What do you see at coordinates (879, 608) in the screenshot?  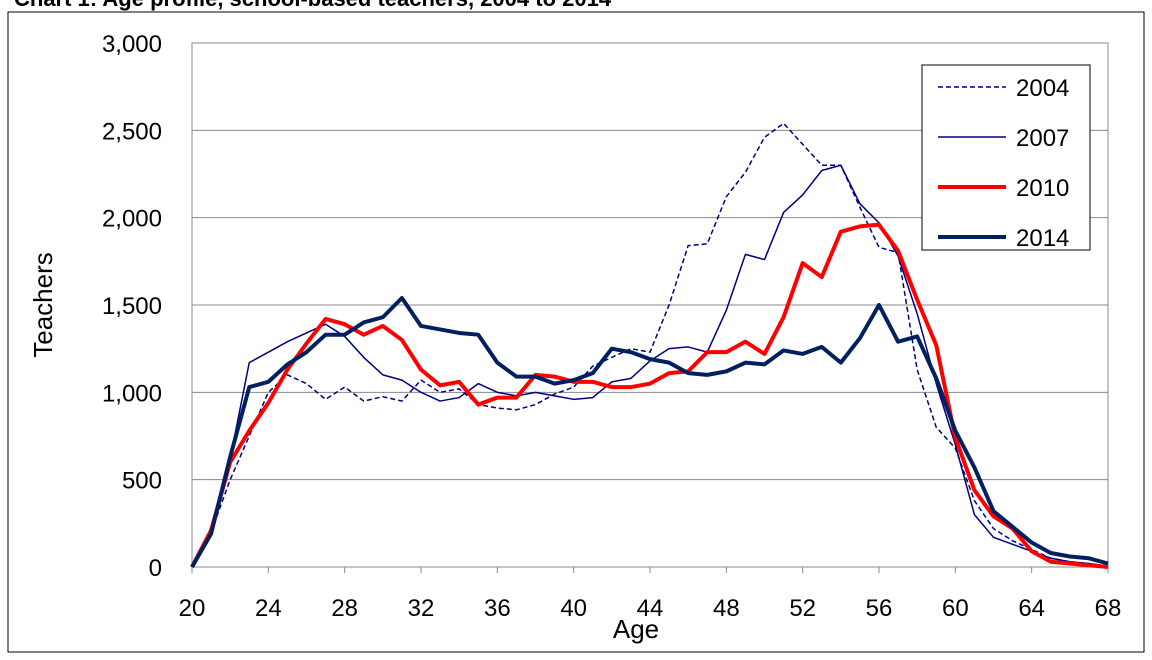 I see `x-tick-label: 56` at bounding box center [879, 608].